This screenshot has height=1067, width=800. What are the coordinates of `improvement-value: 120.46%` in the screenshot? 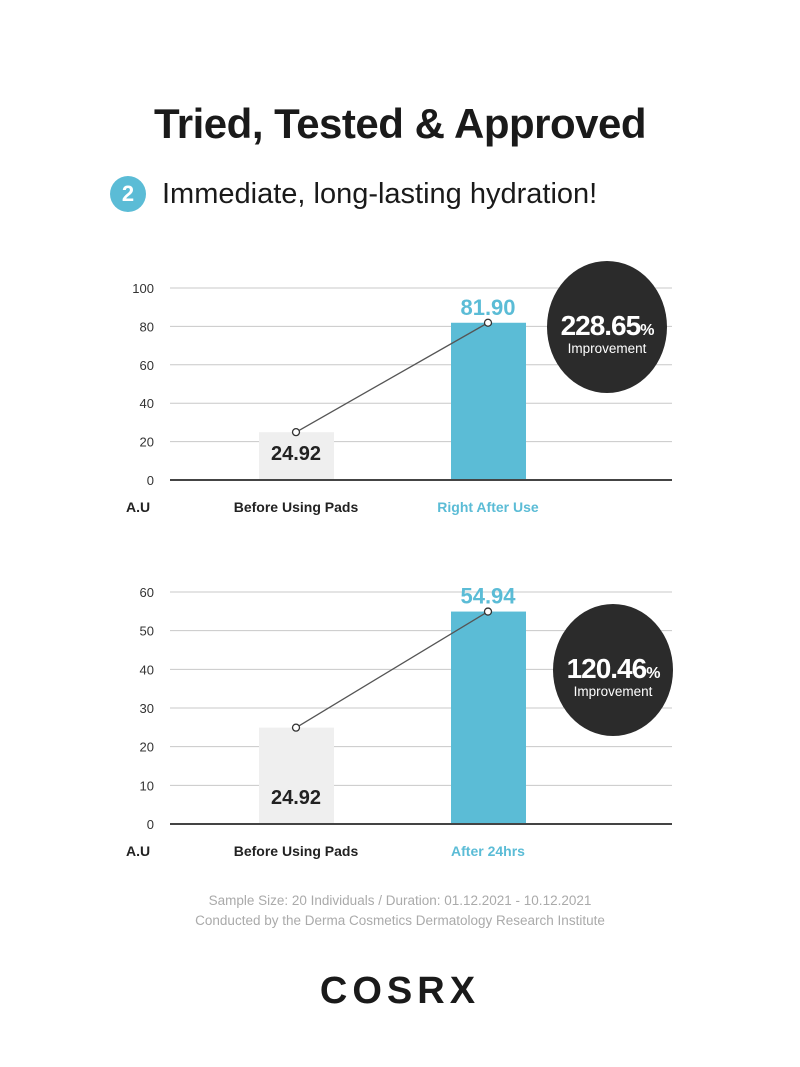 It's located at (614, 668).